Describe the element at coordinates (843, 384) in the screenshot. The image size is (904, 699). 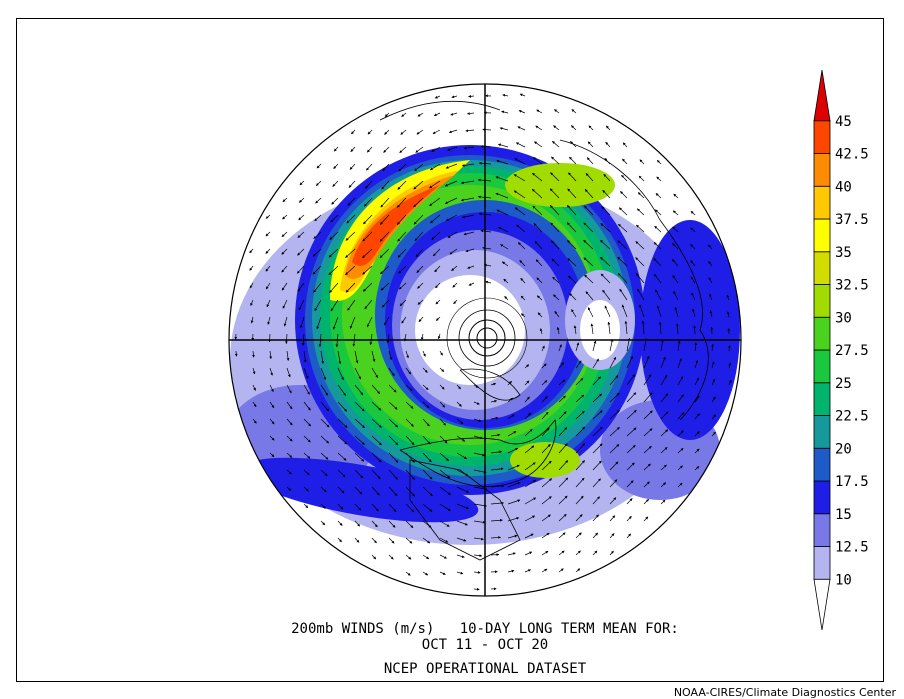
I see `colorbar-label: 25` at that location.